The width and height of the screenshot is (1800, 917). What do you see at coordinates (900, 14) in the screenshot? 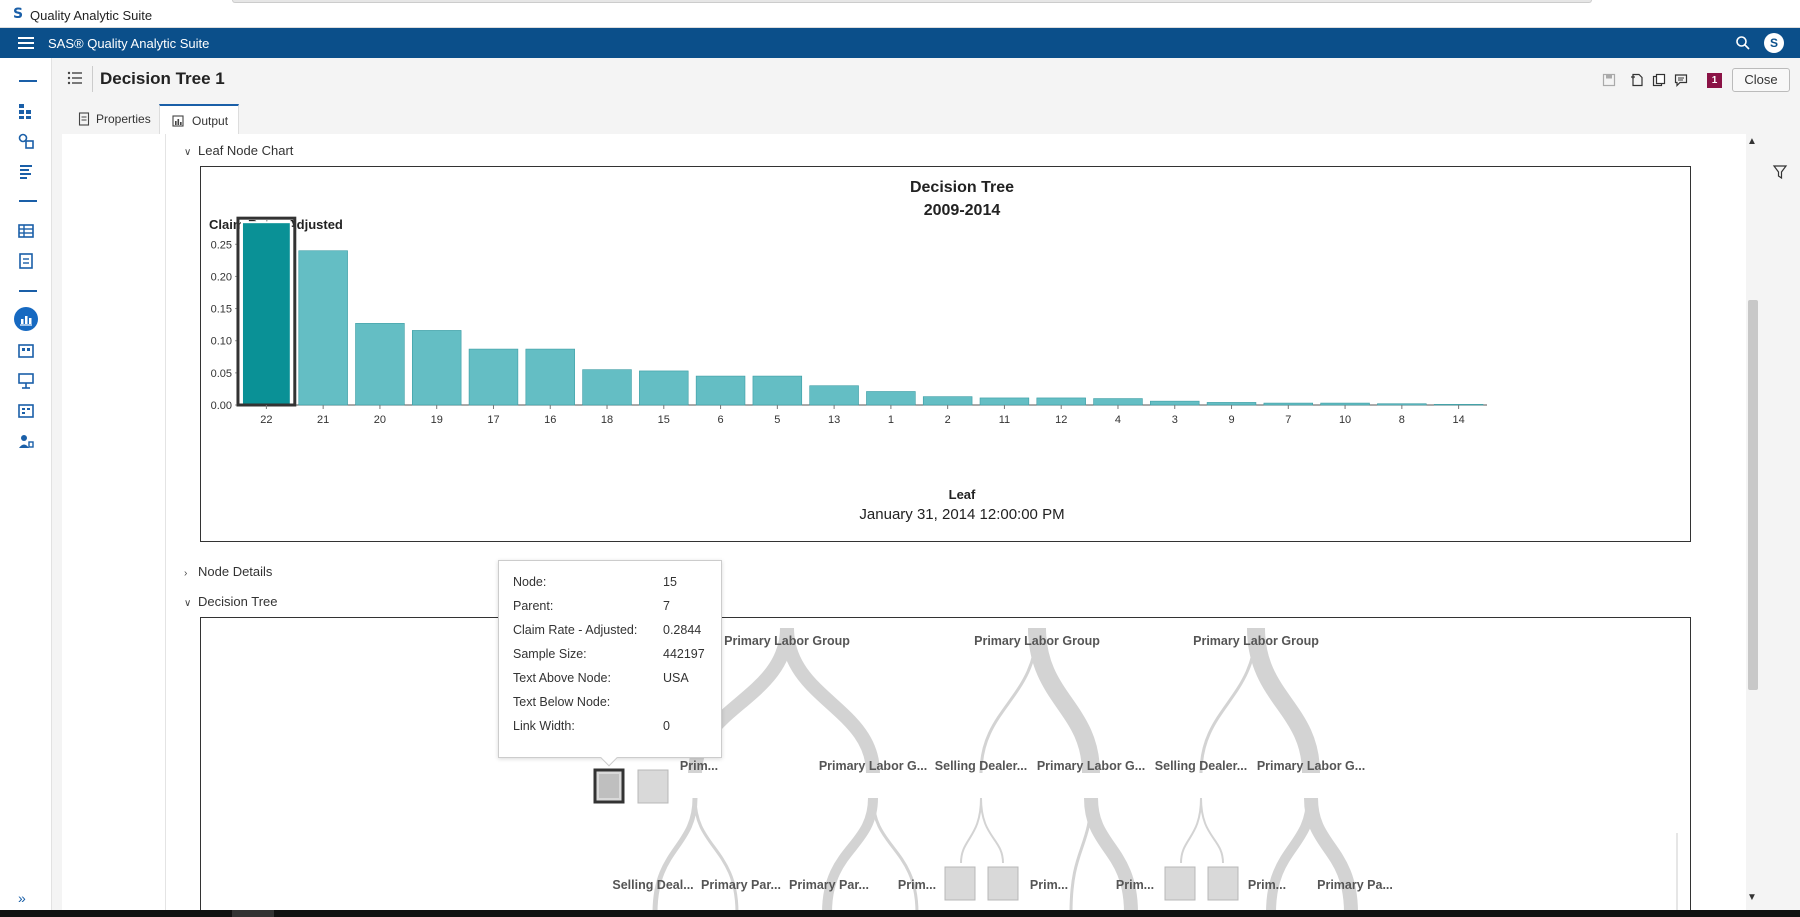
I see `window-titlebar: S Quality Analytic Suite` at bounding box center [900, 14].